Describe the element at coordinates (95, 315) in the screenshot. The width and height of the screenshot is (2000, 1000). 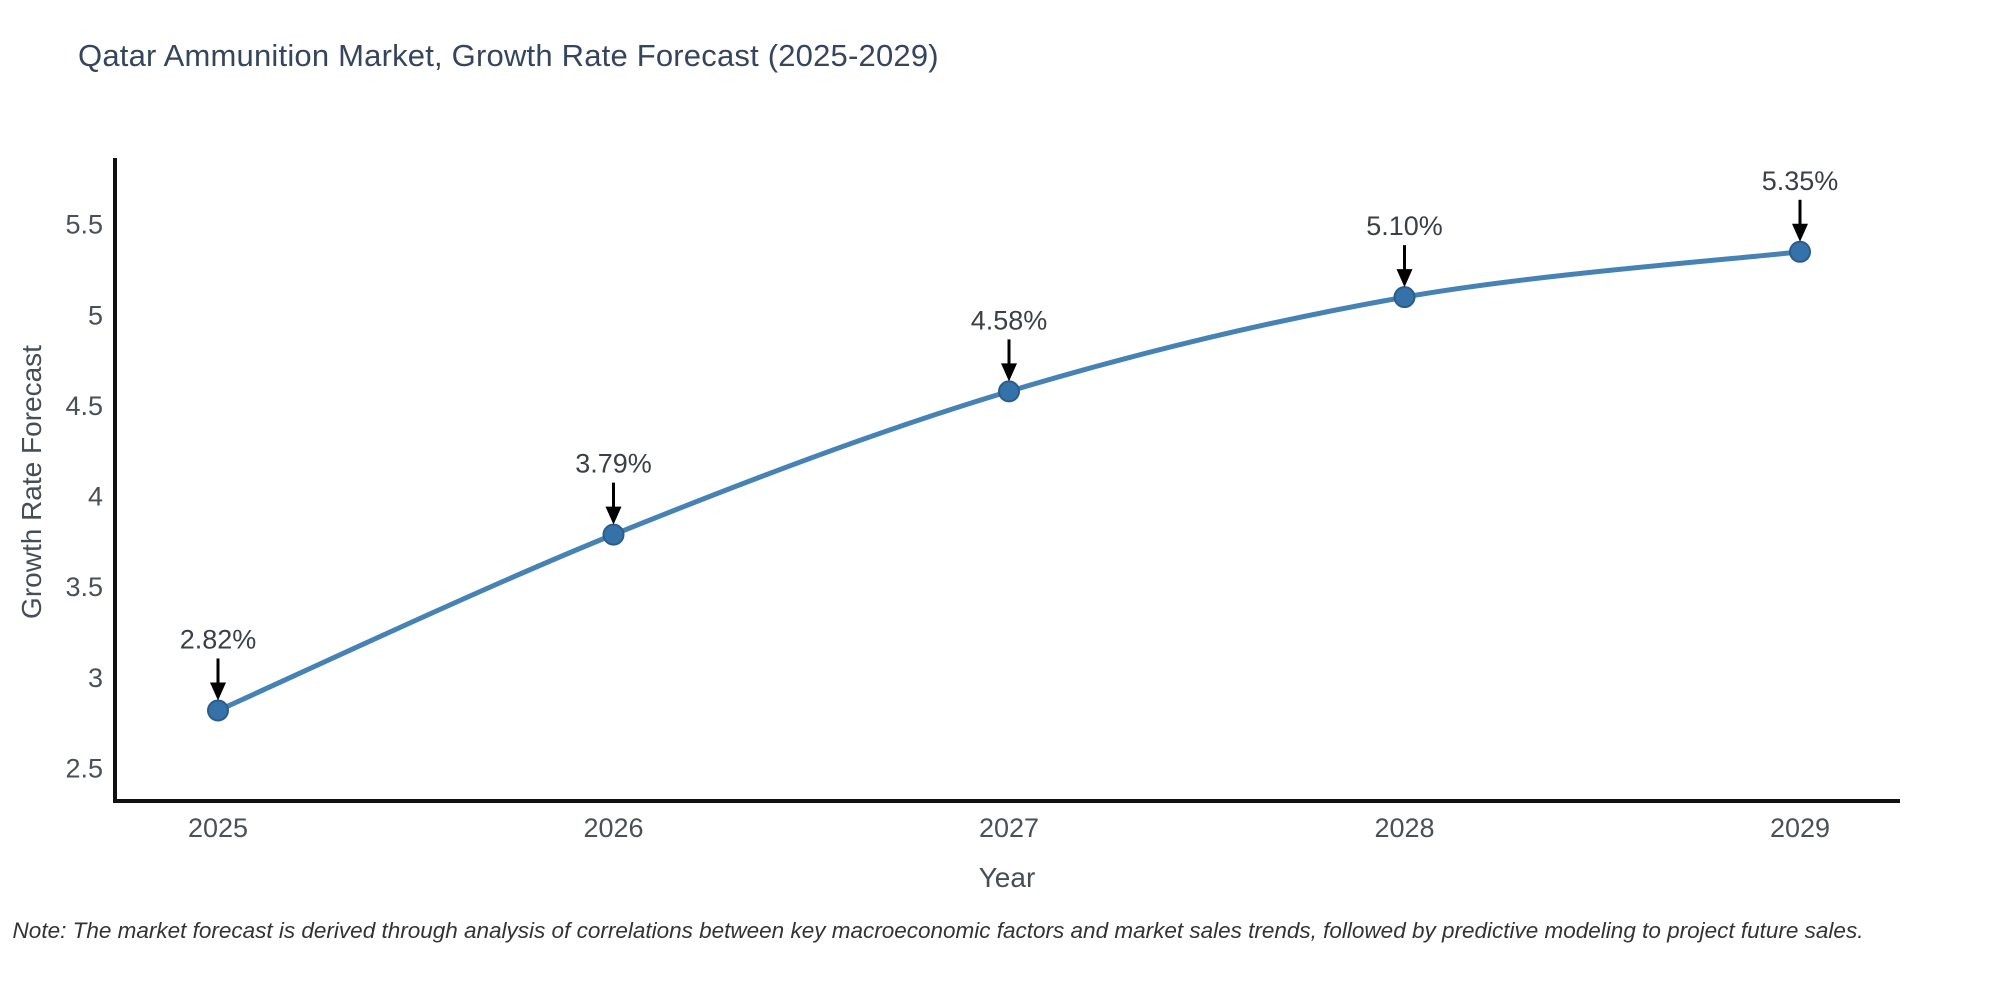
I see `y-tick-label: 5` at that location.